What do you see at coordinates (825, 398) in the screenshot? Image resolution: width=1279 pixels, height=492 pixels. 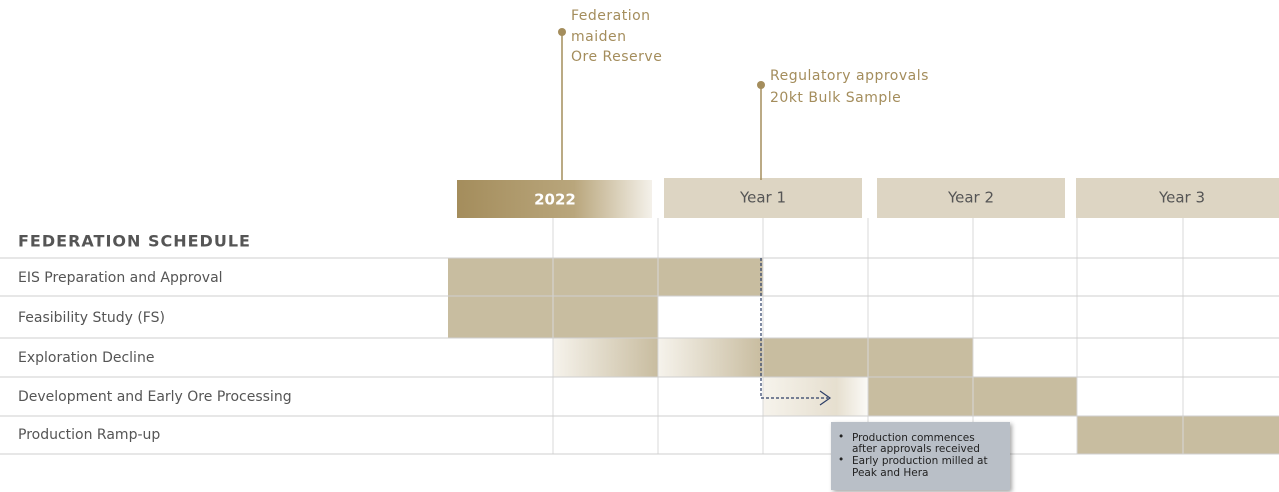 I see `arrow-head` at bounding box center [825, 398].